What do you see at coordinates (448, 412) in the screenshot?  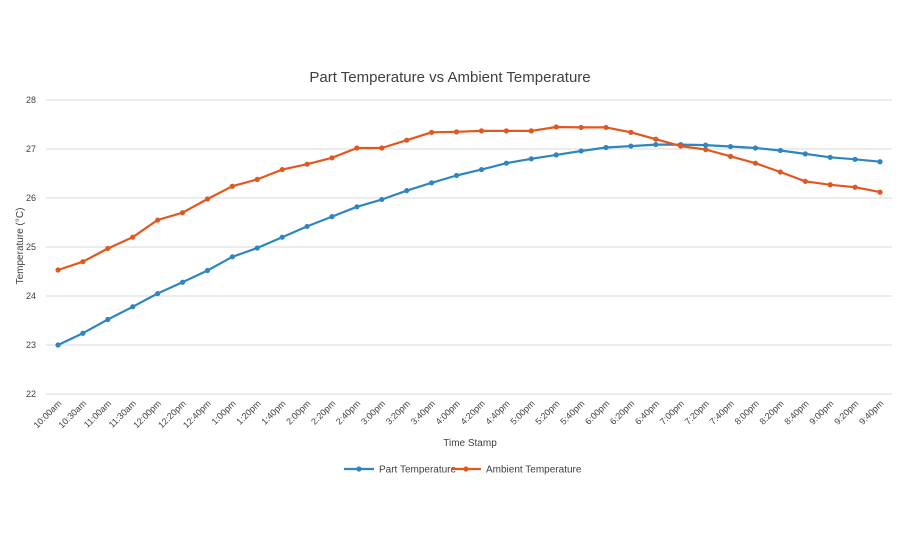 I see `x-tick-label: 4:00pm` at bounding box center [448, 412].